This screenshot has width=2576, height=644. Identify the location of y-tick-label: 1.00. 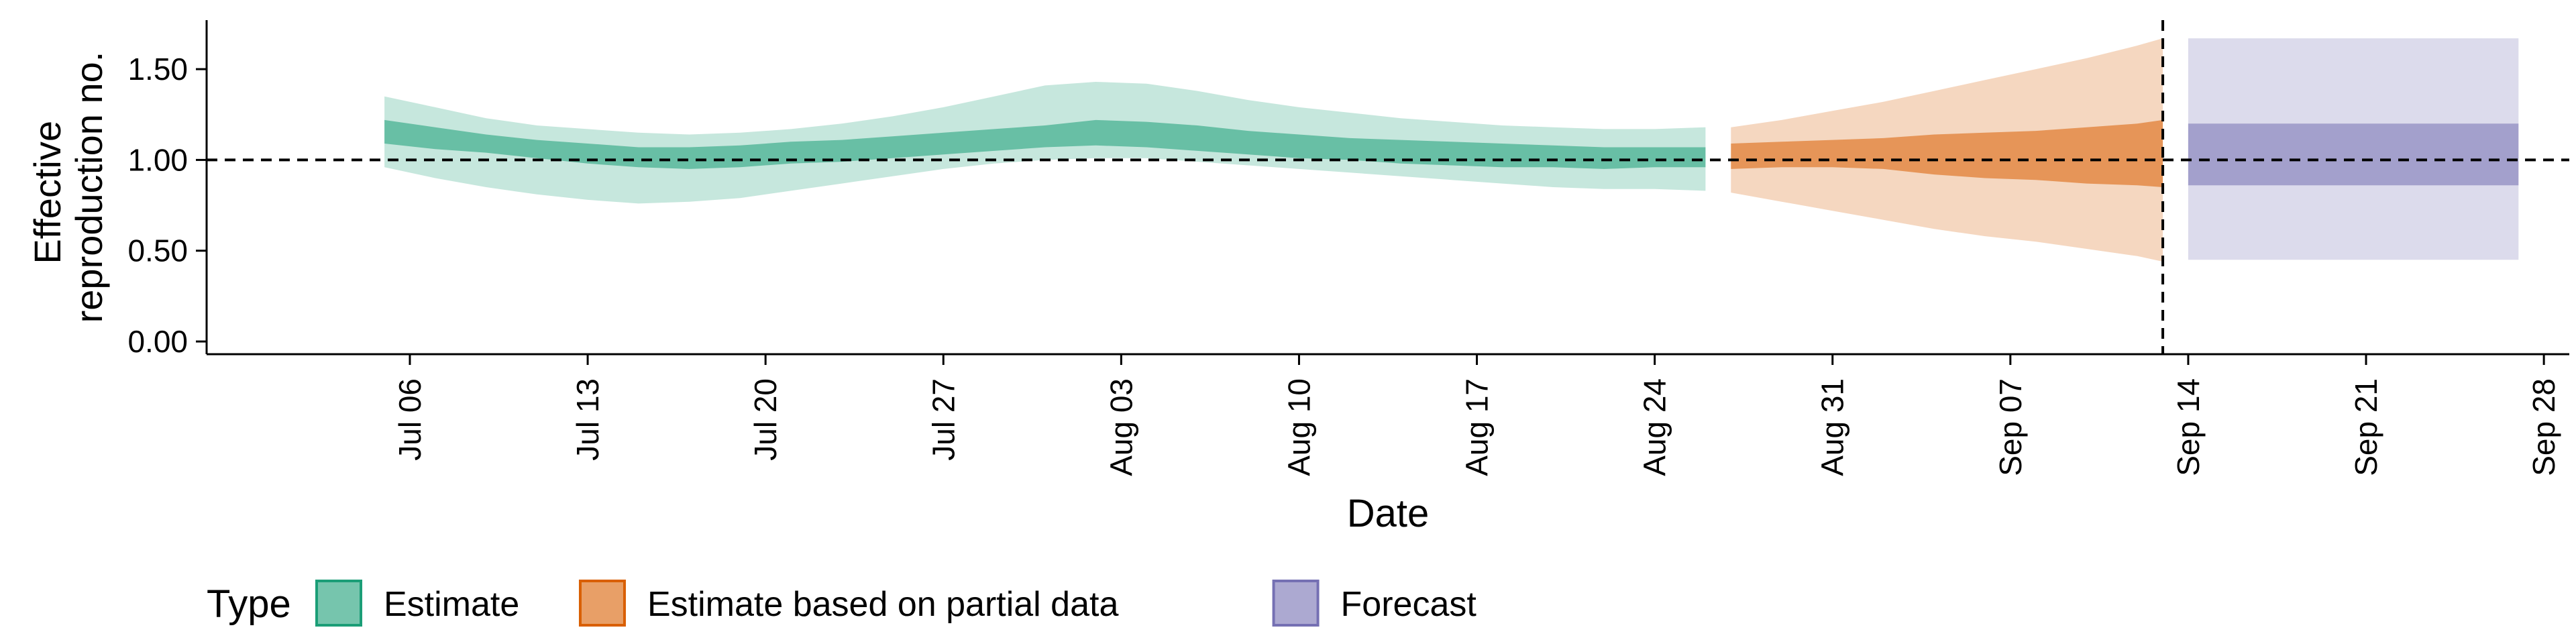
(157, 159).